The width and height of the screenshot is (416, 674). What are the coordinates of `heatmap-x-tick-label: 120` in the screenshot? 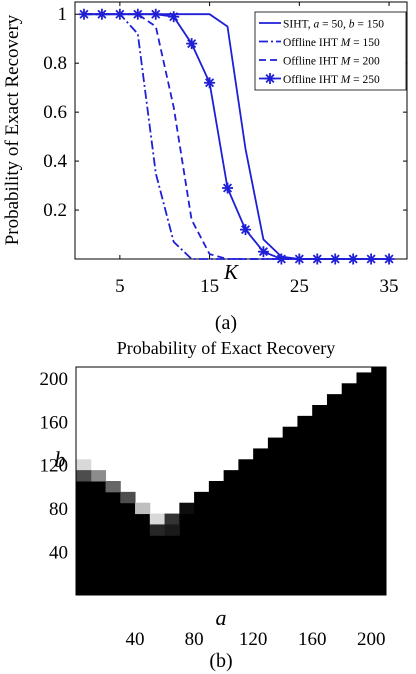 It's located at (253, 639).